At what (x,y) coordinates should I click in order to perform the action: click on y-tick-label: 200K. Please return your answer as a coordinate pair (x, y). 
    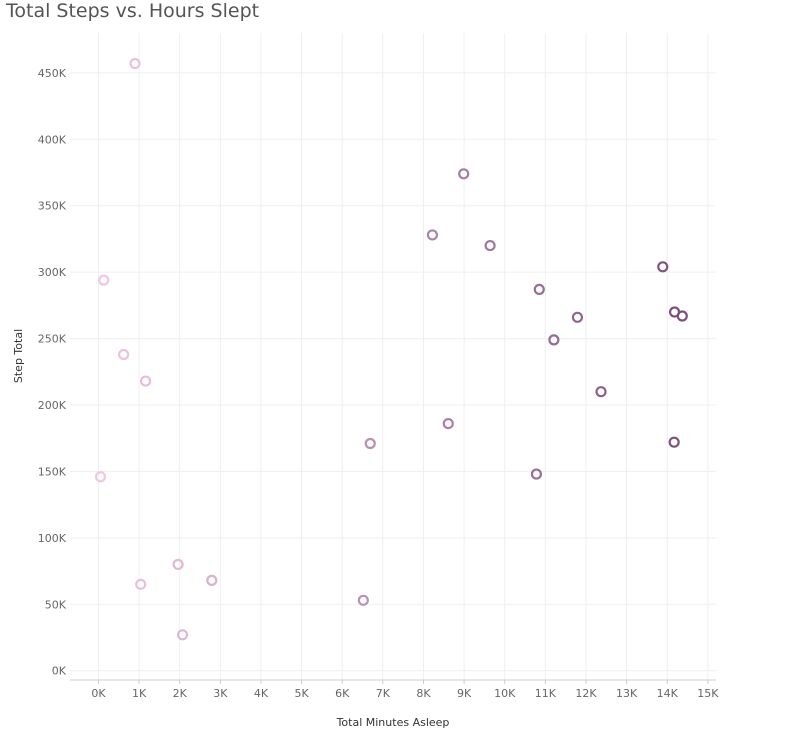
    Looking at the image, I should click on (52, 405).